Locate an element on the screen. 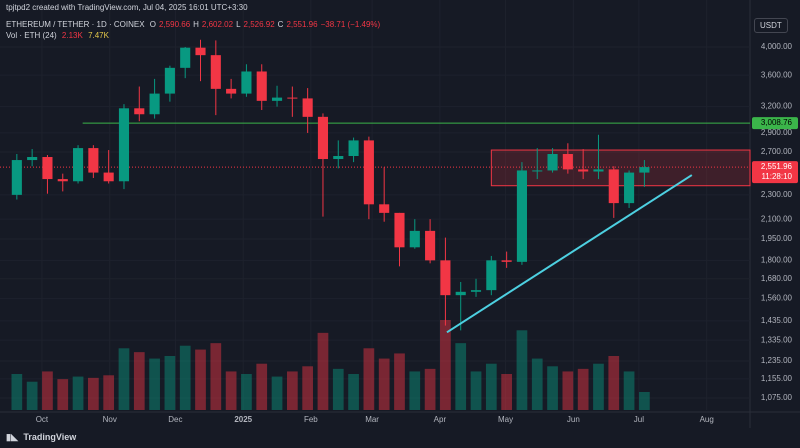 The height and width of the screenshot is (448, 800). ohlc-value: 2,526.92 is located at coordinates (259, 24).